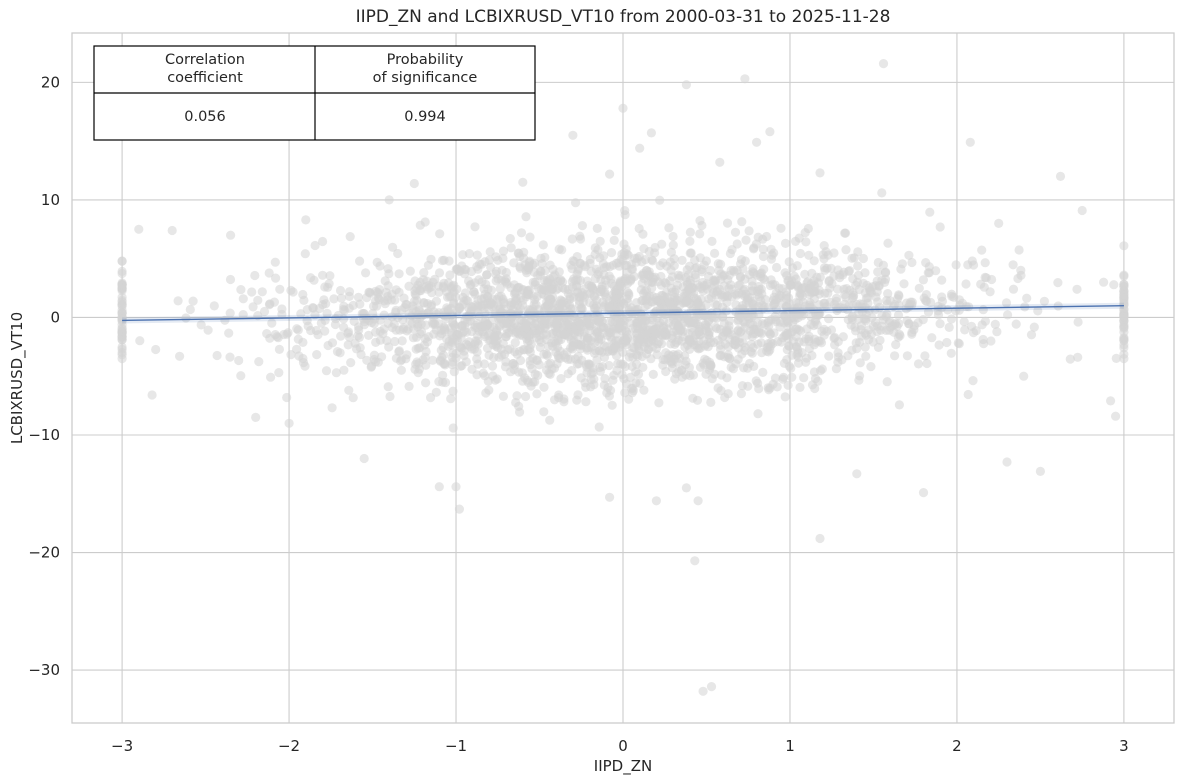 The height and width of the screenshot is (784, 1184). I want to click on stats-value-correlation: 0.056, so click(205, 117).